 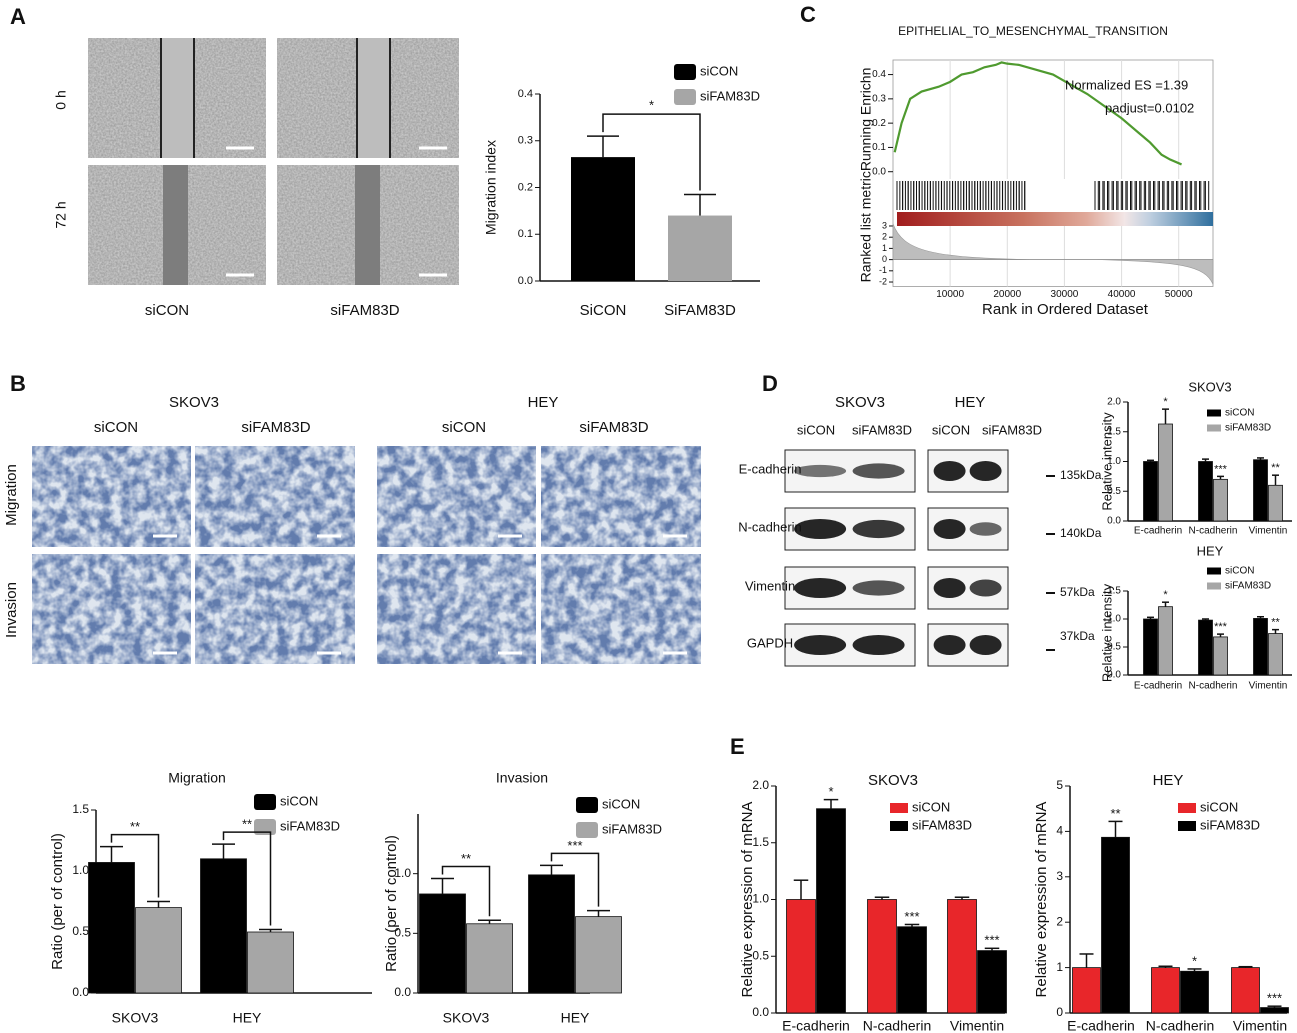 What do you see at coordinates (391, 903) in the screenshot?
I see `y-axis-label: Ratio (per of control)` at bounding box center [391, 903].